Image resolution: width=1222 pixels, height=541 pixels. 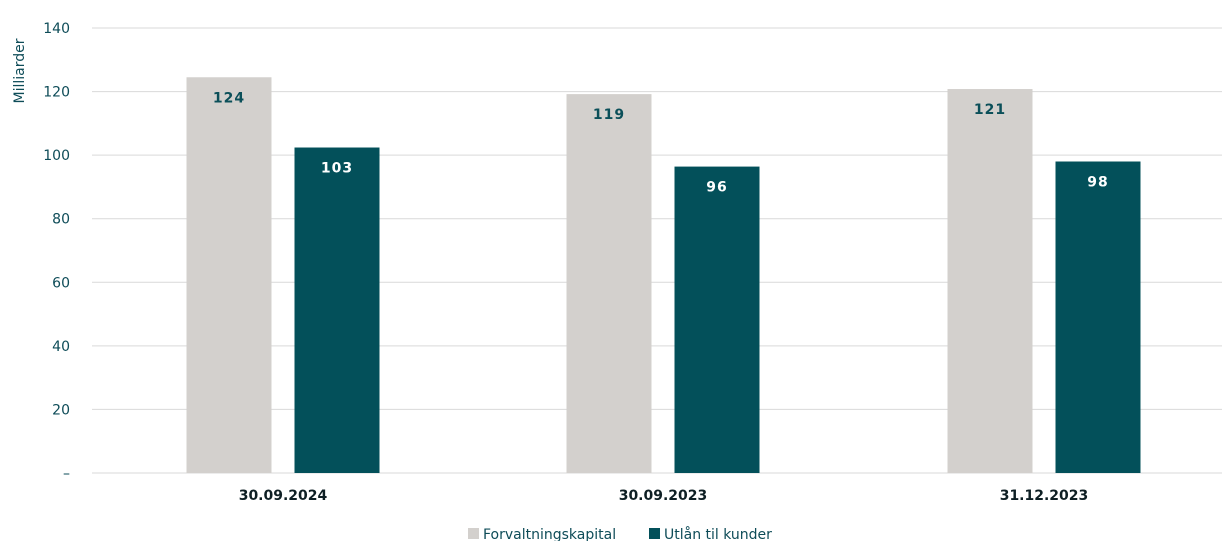 I want to click on x-category-label: 30.09.2023, so click(x=663, y=496).